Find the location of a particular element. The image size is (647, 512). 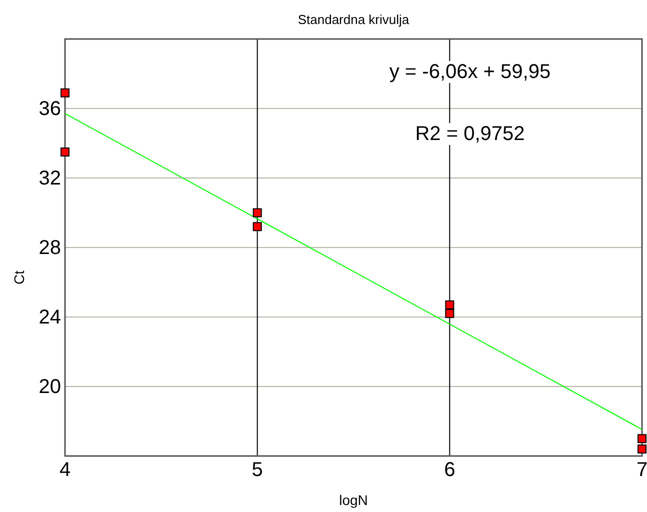

y-tick-label: 28 is located at coordinates (49, 247).